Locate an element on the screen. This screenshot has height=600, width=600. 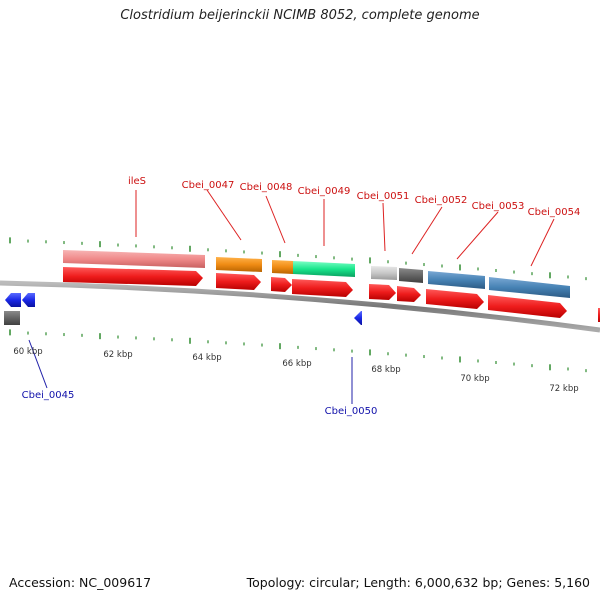
gene-label-cbei-0051: Cbei_0051 is located at coordinates (383, 196).